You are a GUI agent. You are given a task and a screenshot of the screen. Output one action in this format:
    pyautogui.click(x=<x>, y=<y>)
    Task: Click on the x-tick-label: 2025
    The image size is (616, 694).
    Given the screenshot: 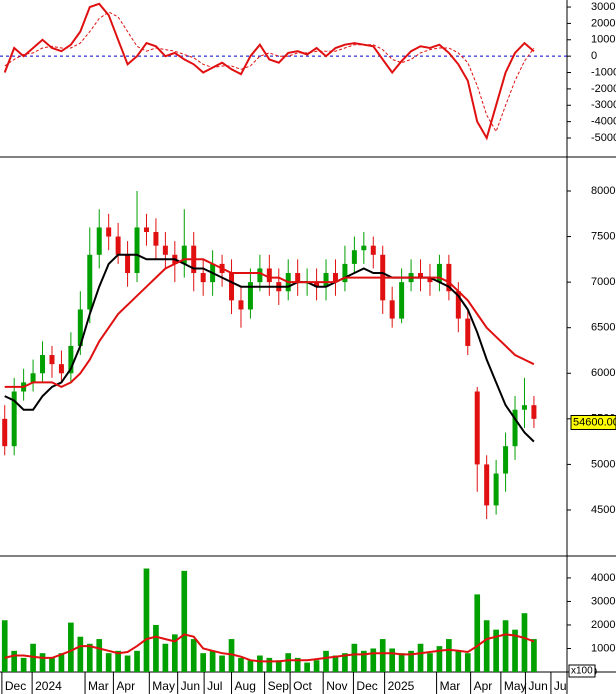 What is the action you would take?
    pyautogui.click(x=401, y=686)
    